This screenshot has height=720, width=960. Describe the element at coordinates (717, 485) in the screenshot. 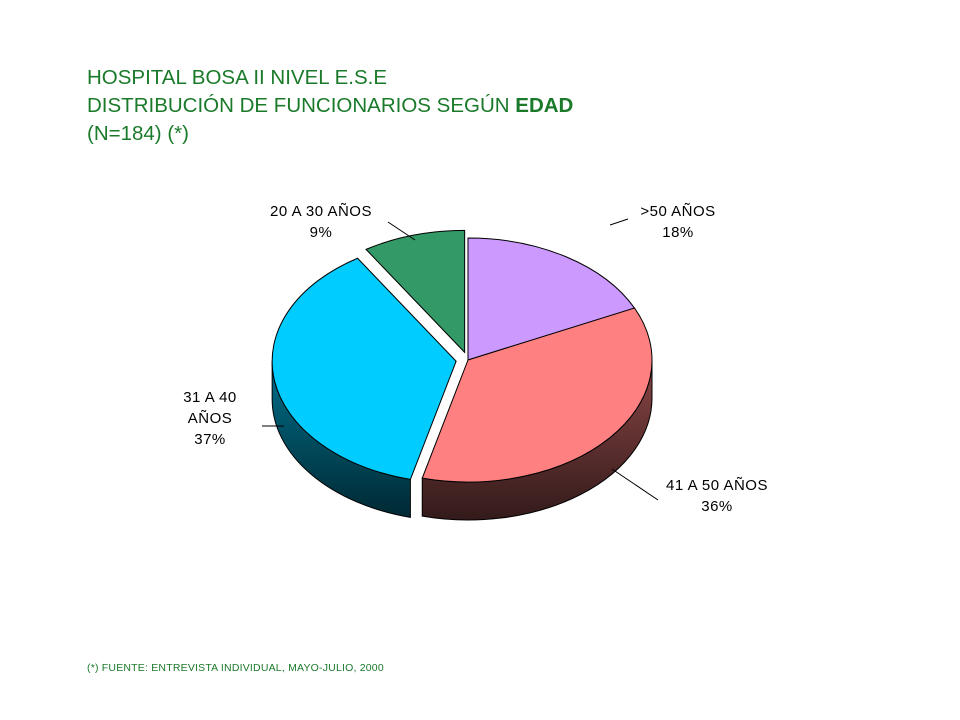

I see `slice-name-label: 41 A 50 AÑOS` at that location.